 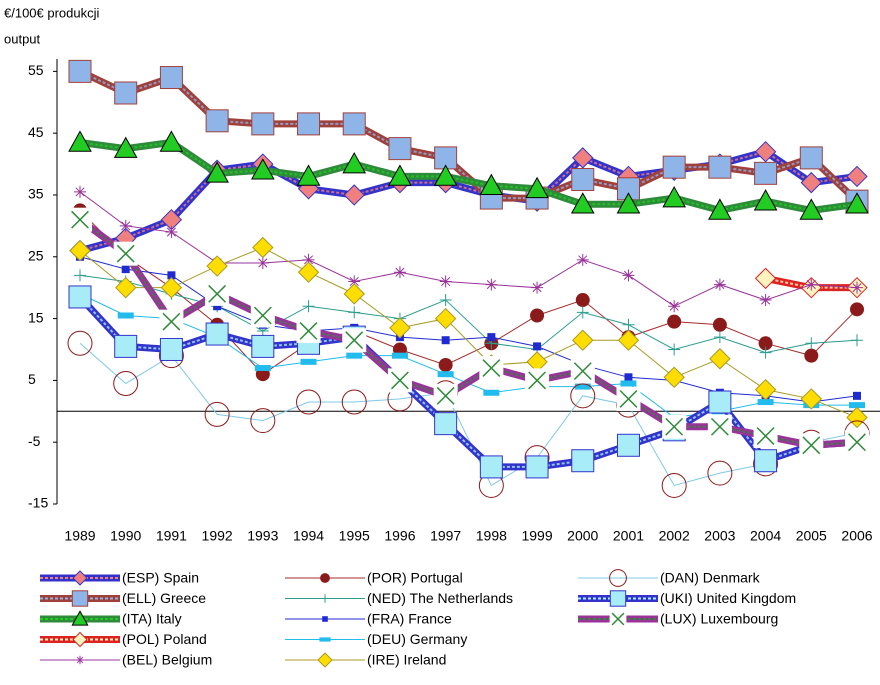 What do you see at coordinates (123, 598) in the screenshot?
I see `legend-item: (ELL) Greece` at bounding box center [123, 598].